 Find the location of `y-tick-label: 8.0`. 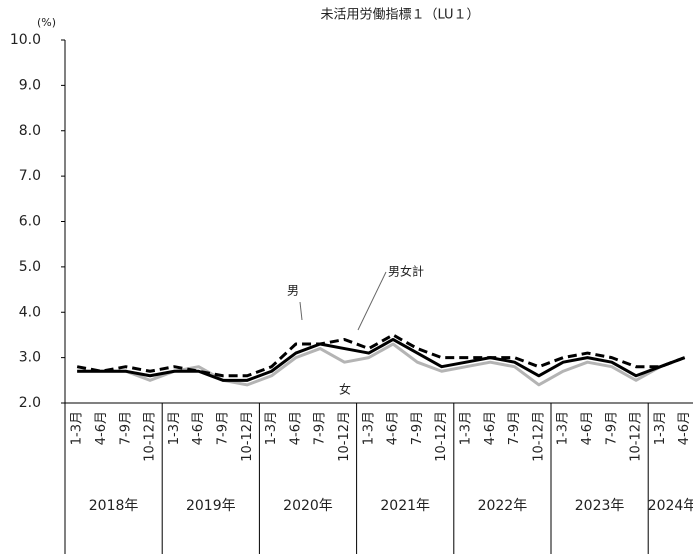

y-tick-label: 8.0 is located at coordinates (30, 131).